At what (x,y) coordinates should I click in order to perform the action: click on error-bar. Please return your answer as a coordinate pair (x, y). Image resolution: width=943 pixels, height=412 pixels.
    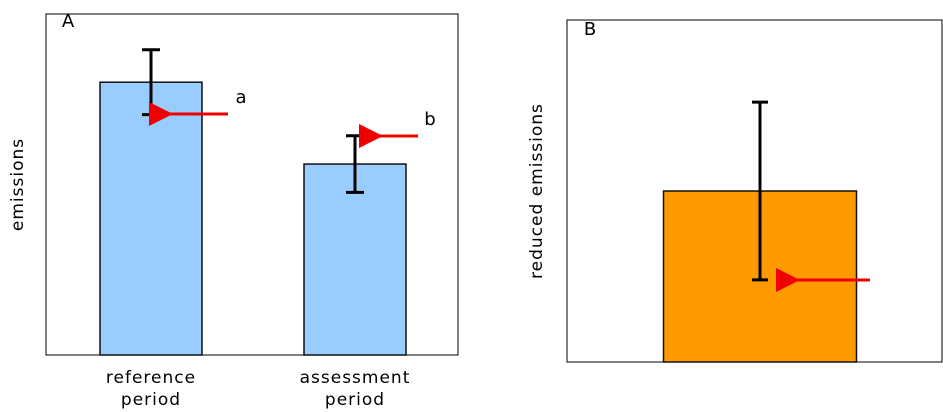
    Looking at the image, I should click on (760, 191).